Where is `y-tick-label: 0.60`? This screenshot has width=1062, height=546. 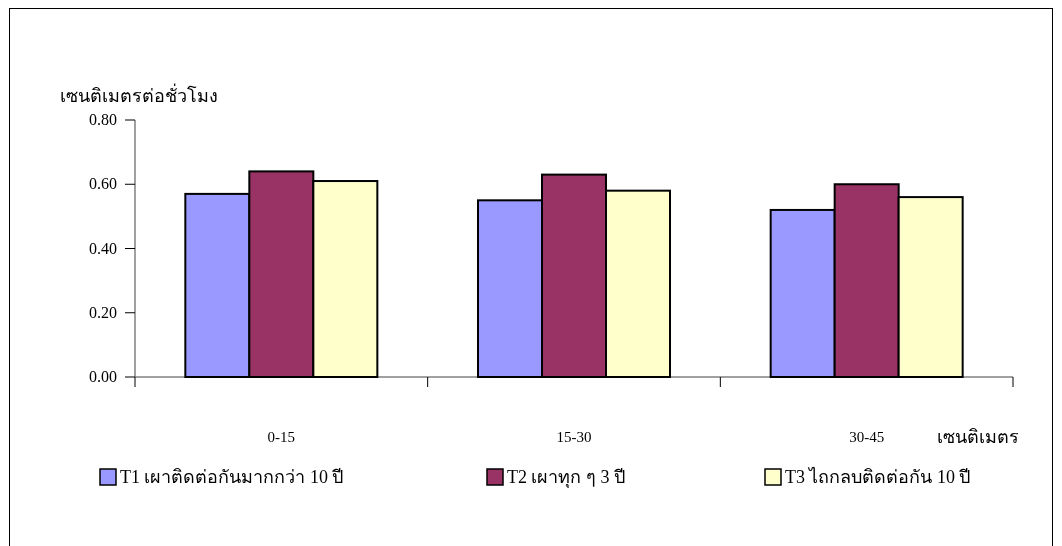 y-tick-label: 0.60 is located at coordinates (103, 184).